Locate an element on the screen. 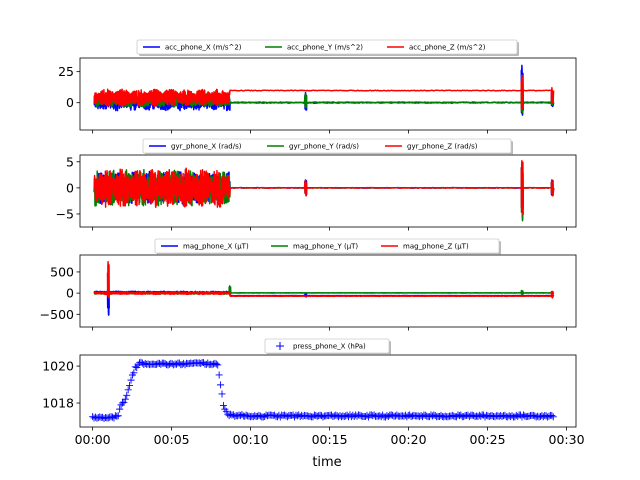 The height and width of the screenshot is (480, 640). legend-label: gyr_phone_Y (rad/s) is located at coordinates (324, 147).